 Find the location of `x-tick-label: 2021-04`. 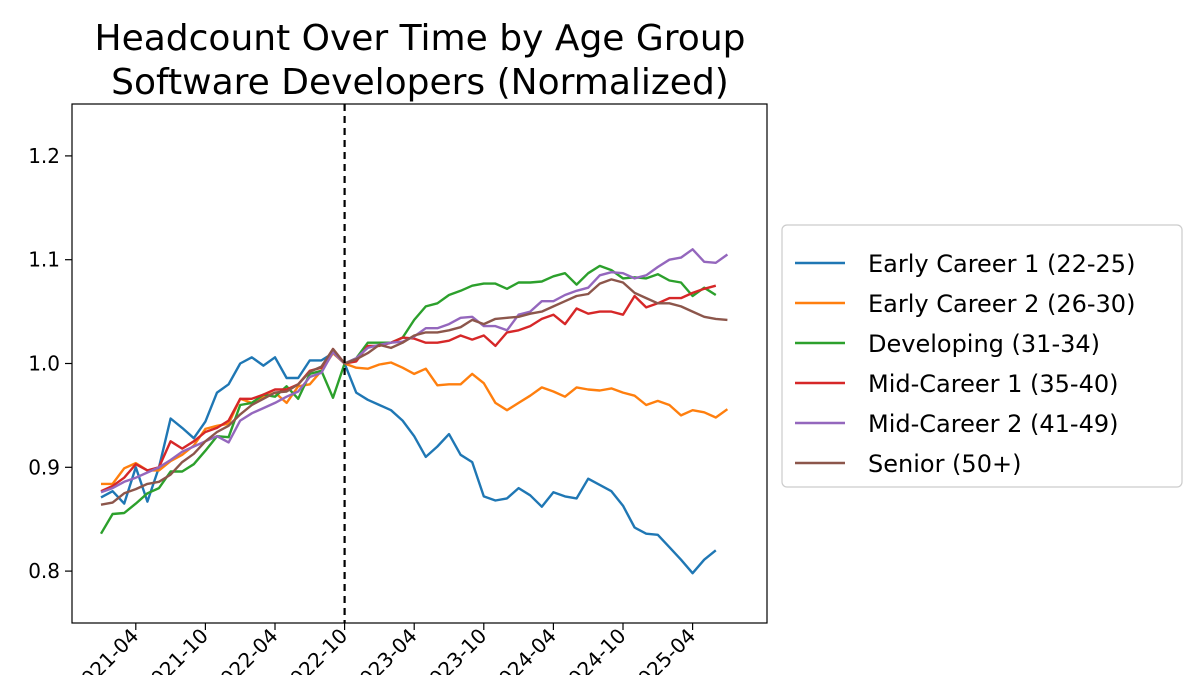

x-tick-label: 2021-04 is located at coordinates (105, 649).